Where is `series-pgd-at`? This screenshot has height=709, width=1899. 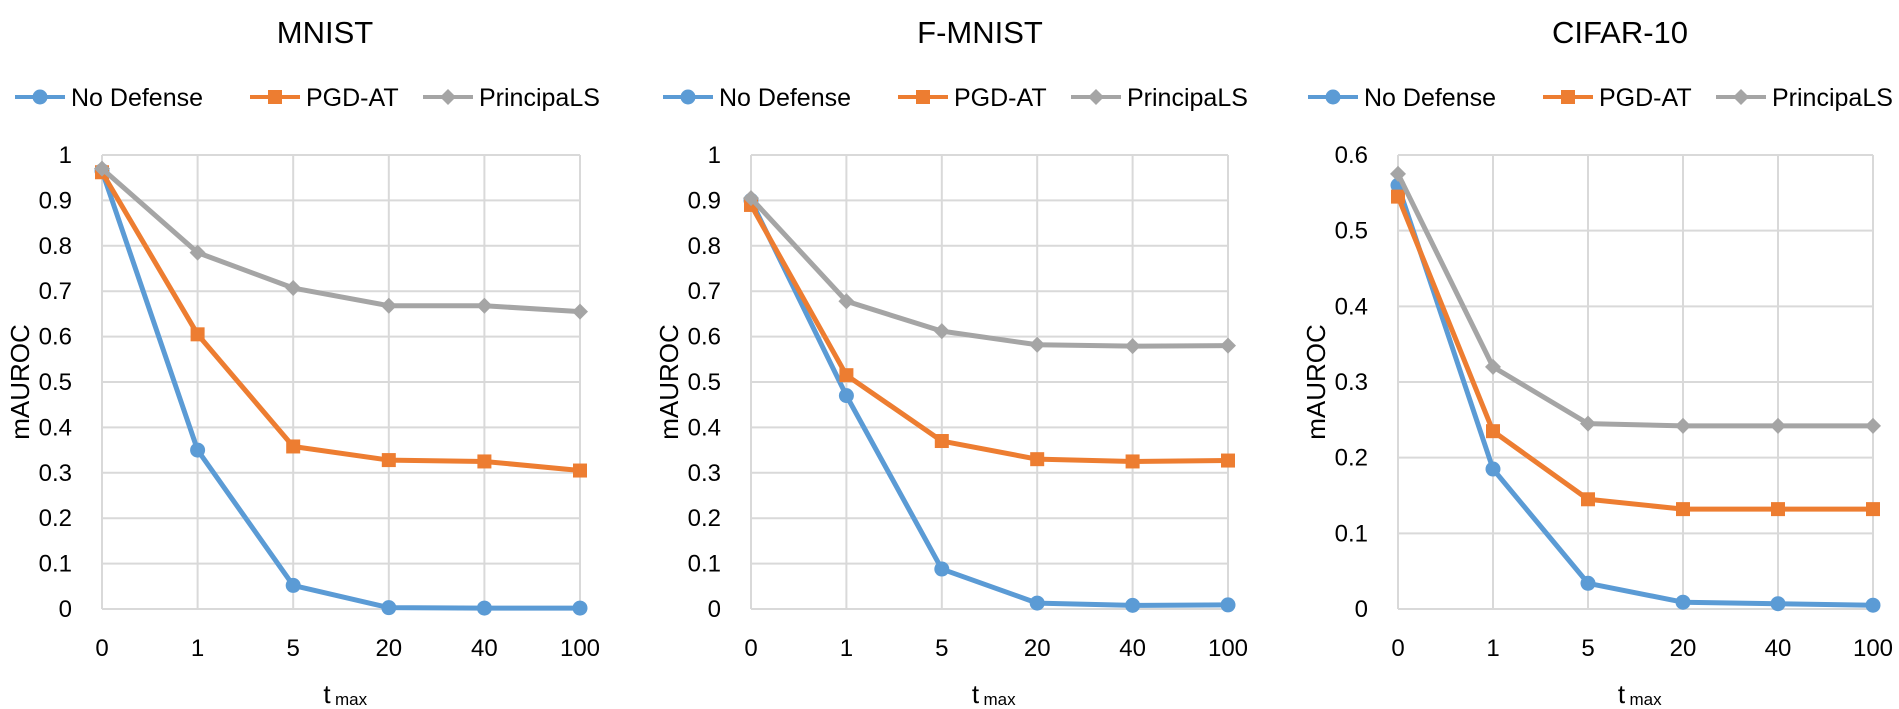 series-pgd-at is located at coordinates (341, 321).